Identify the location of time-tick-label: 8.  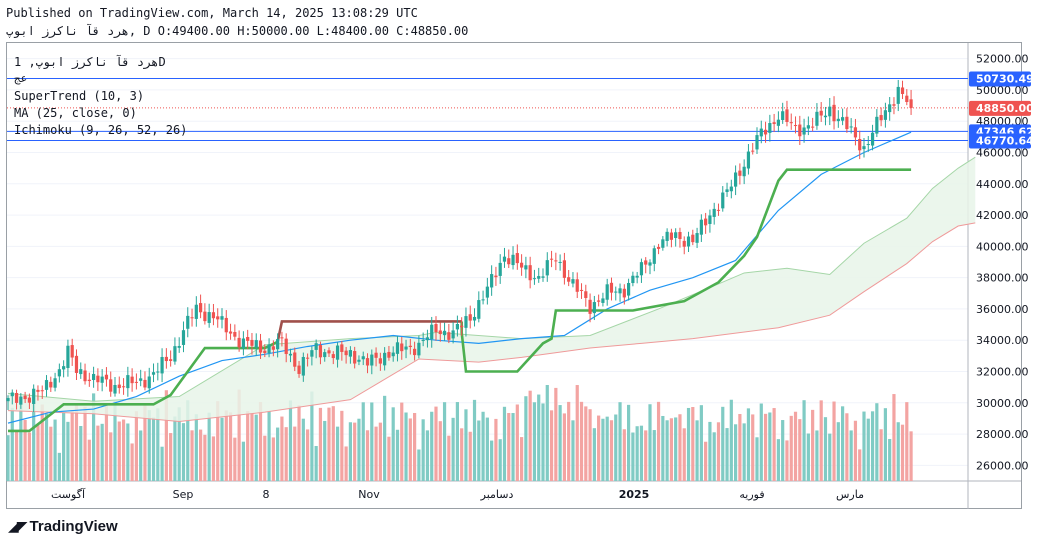
(266, 494).